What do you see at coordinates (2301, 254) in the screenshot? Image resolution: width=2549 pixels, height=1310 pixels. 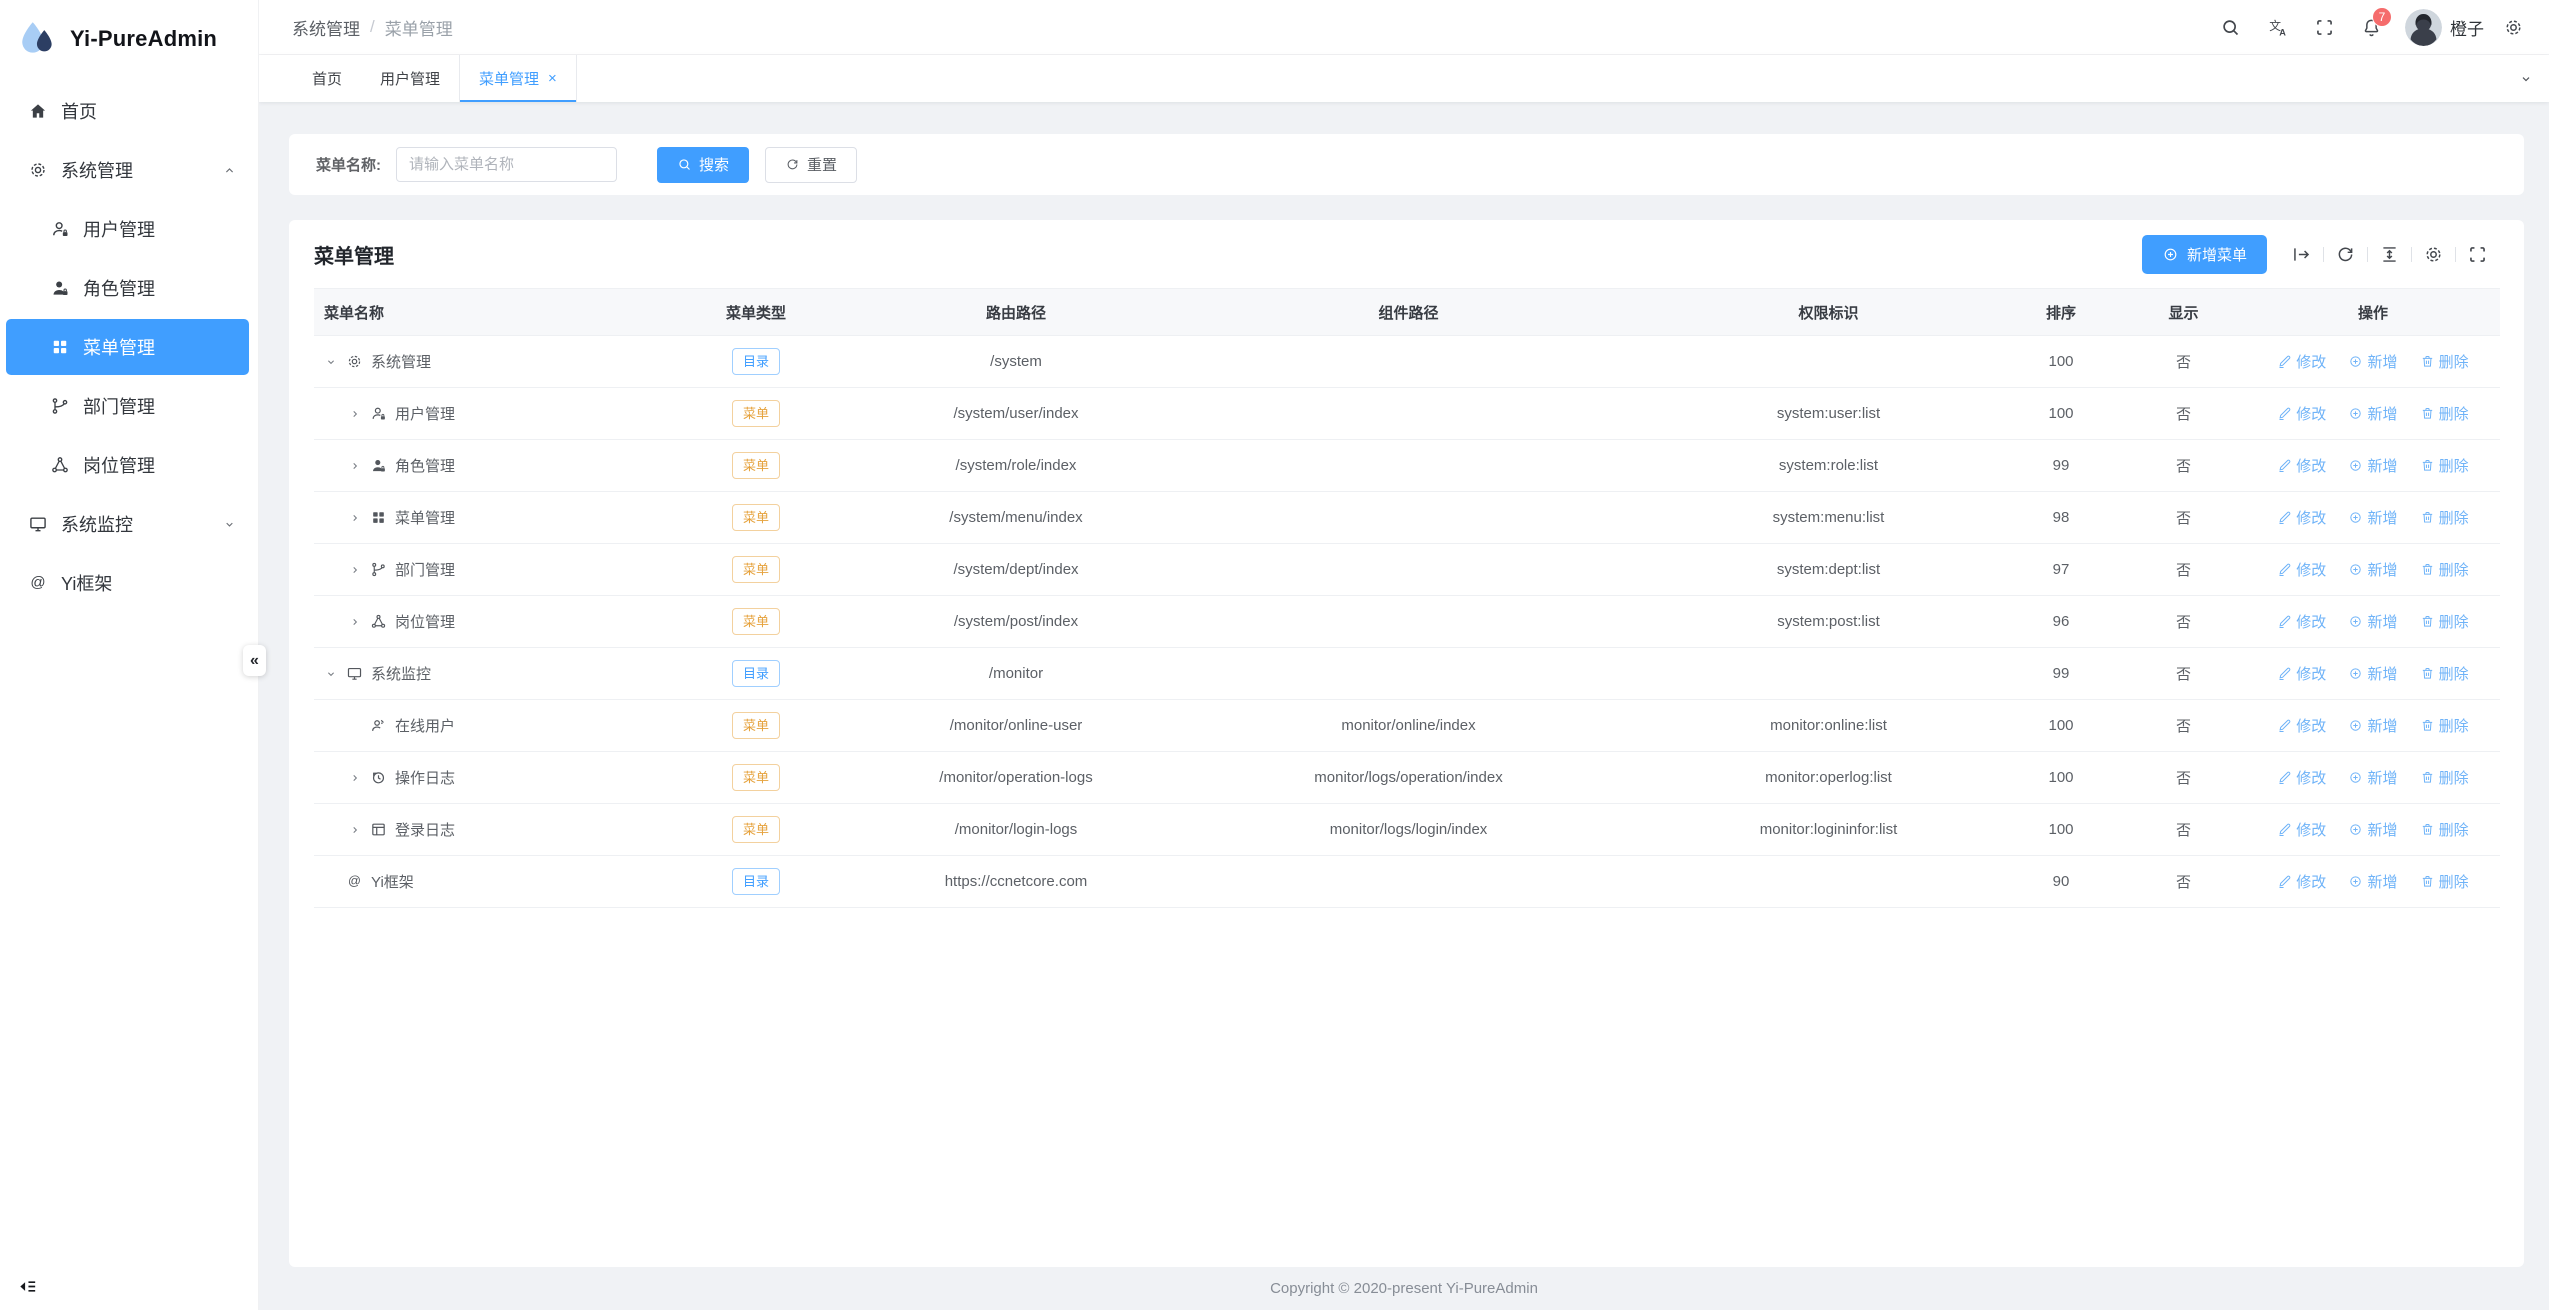 I see `expand-icon` at bounding box center [2301, 254].